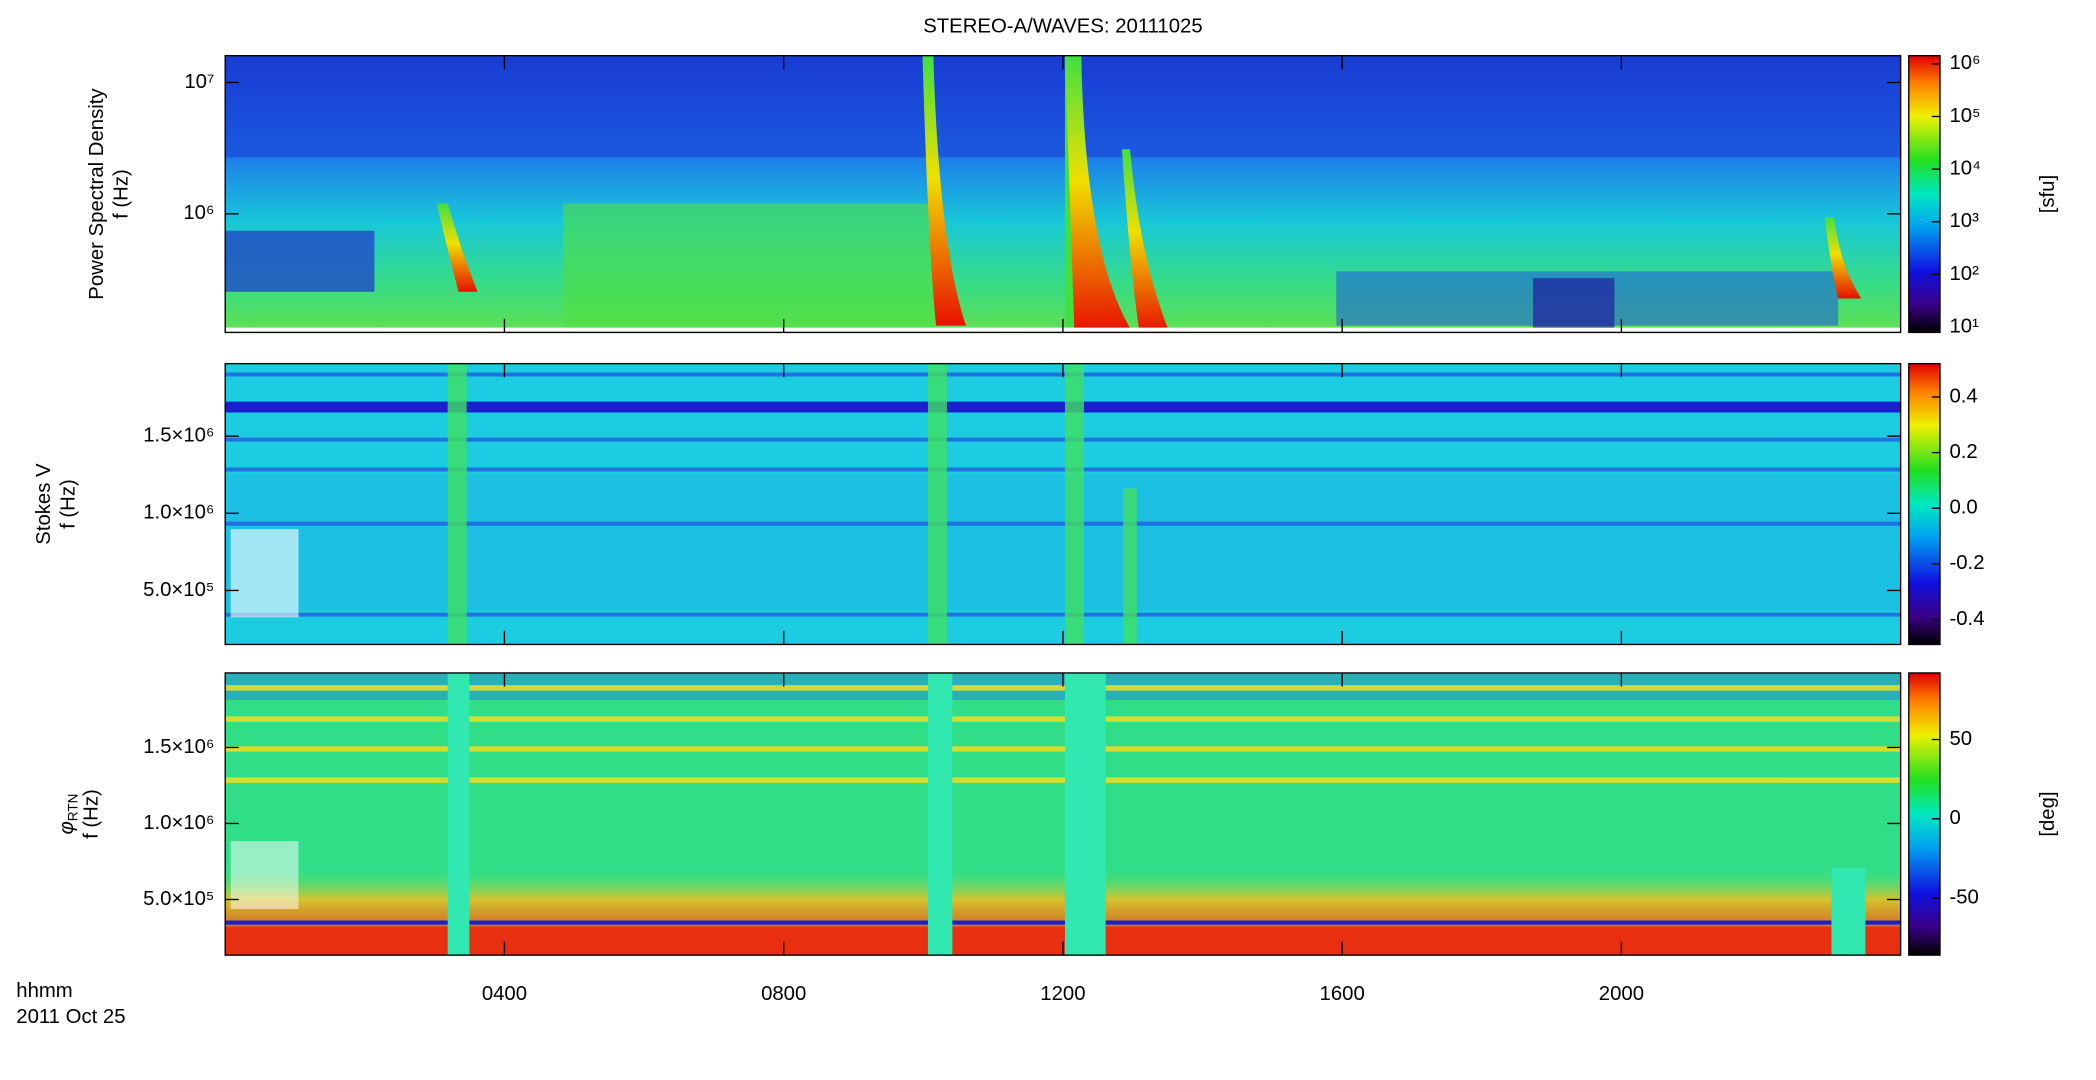  Describe the element at coordinates (97, 194) in the screenshot. I see `y-axis-label: Power Spectral Density` at that location.